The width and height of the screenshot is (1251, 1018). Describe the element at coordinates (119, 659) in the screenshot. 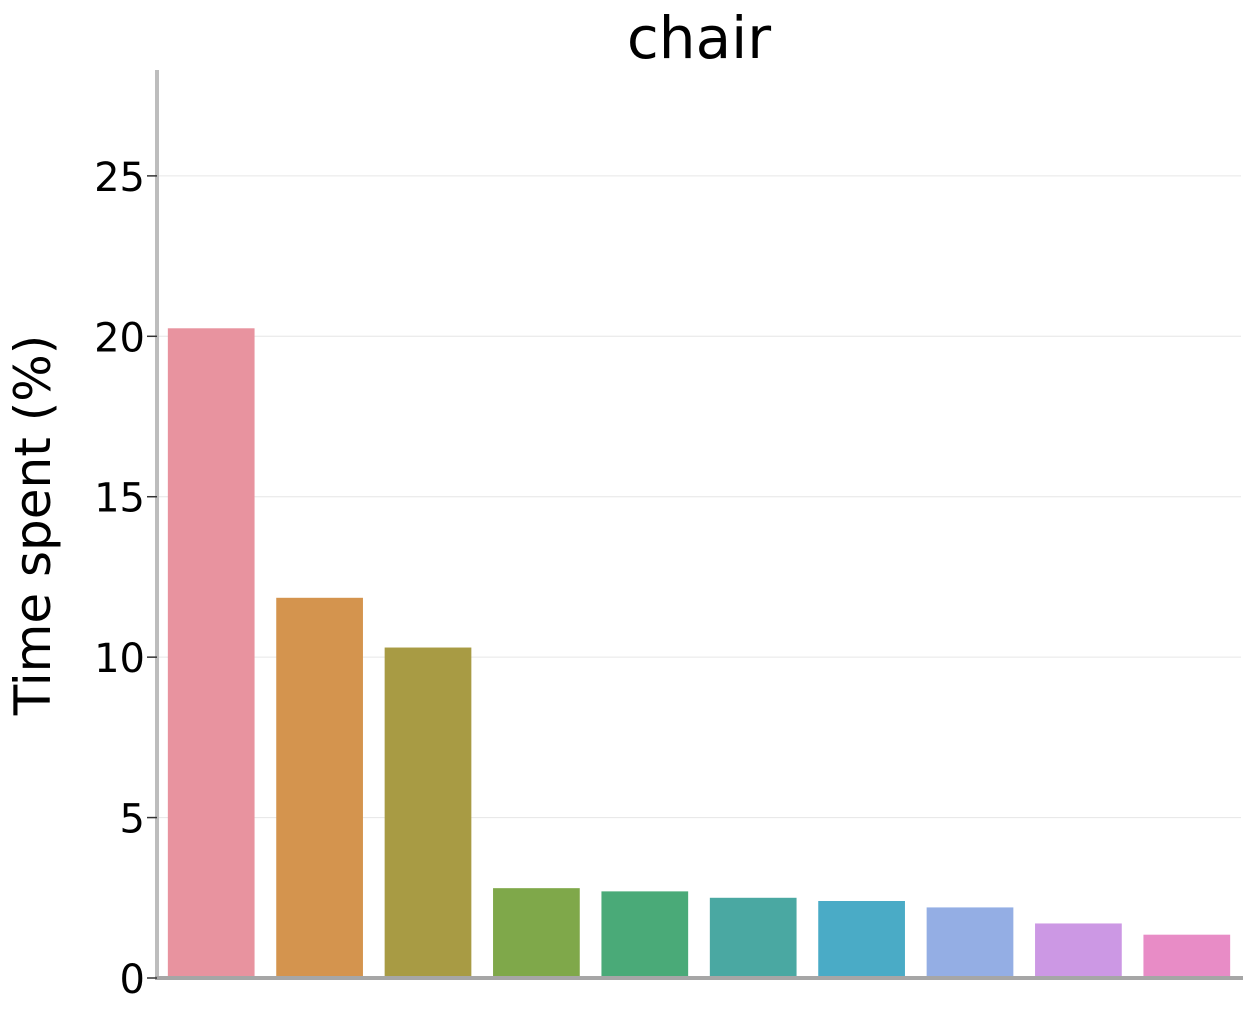

I see `y-tick-label-10: 10` at that location.